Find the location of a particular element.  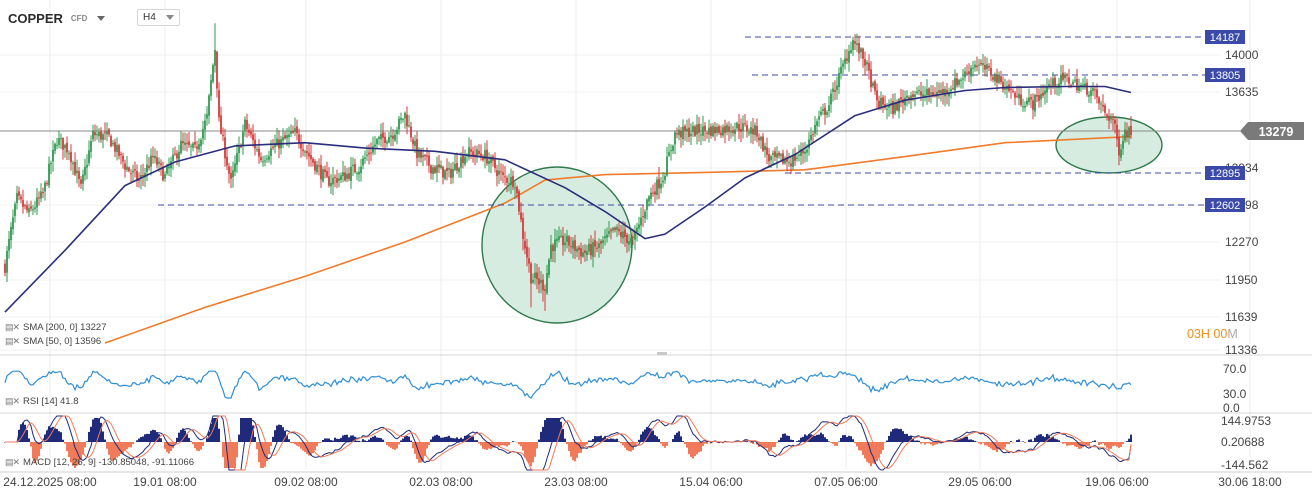

timeframe-select: H4 is located at coordinates (158, 17).